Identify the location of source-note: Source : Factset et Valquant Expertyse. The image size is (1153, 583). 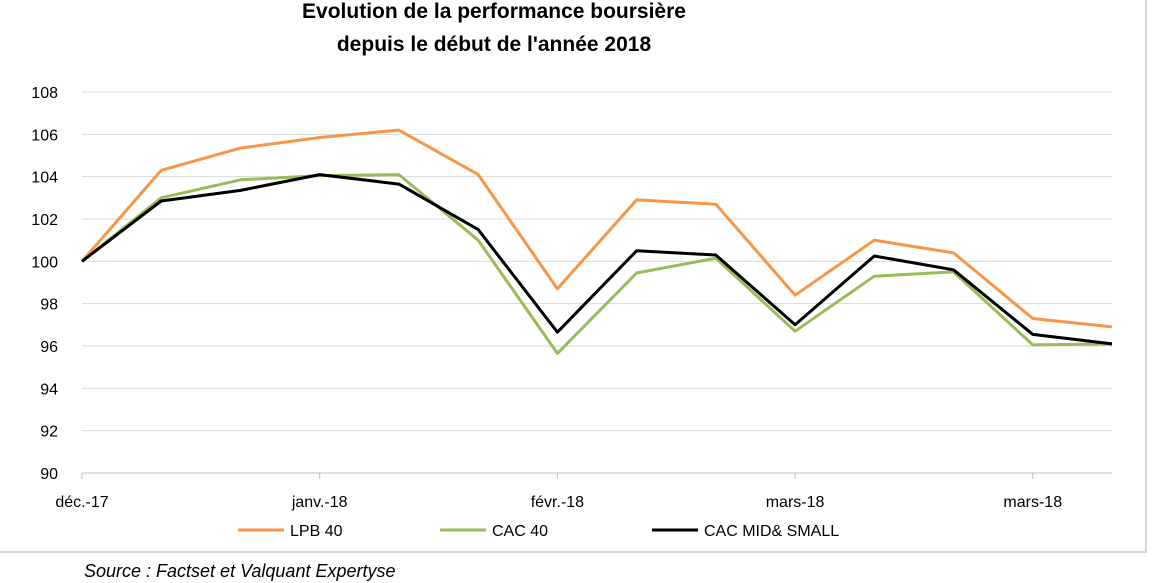
(240, 571).